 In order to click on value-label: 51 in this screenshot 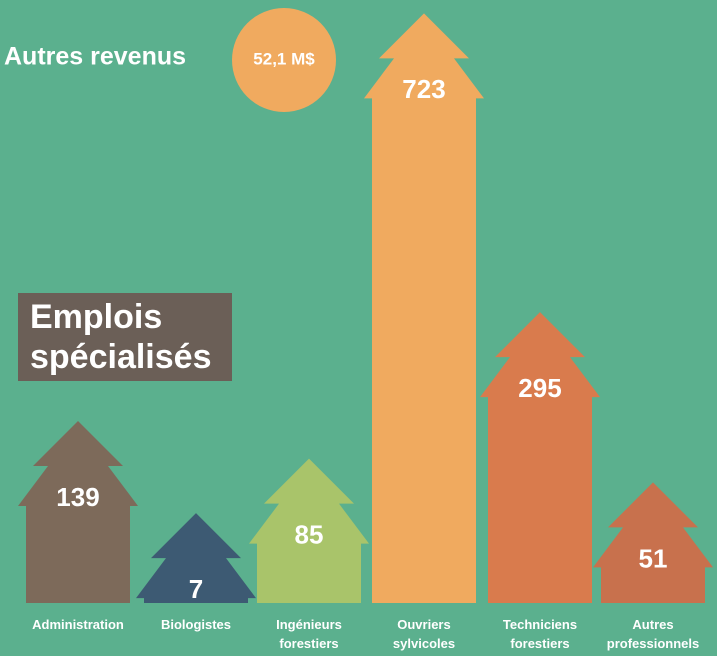, I will do `click(653, 558)`.